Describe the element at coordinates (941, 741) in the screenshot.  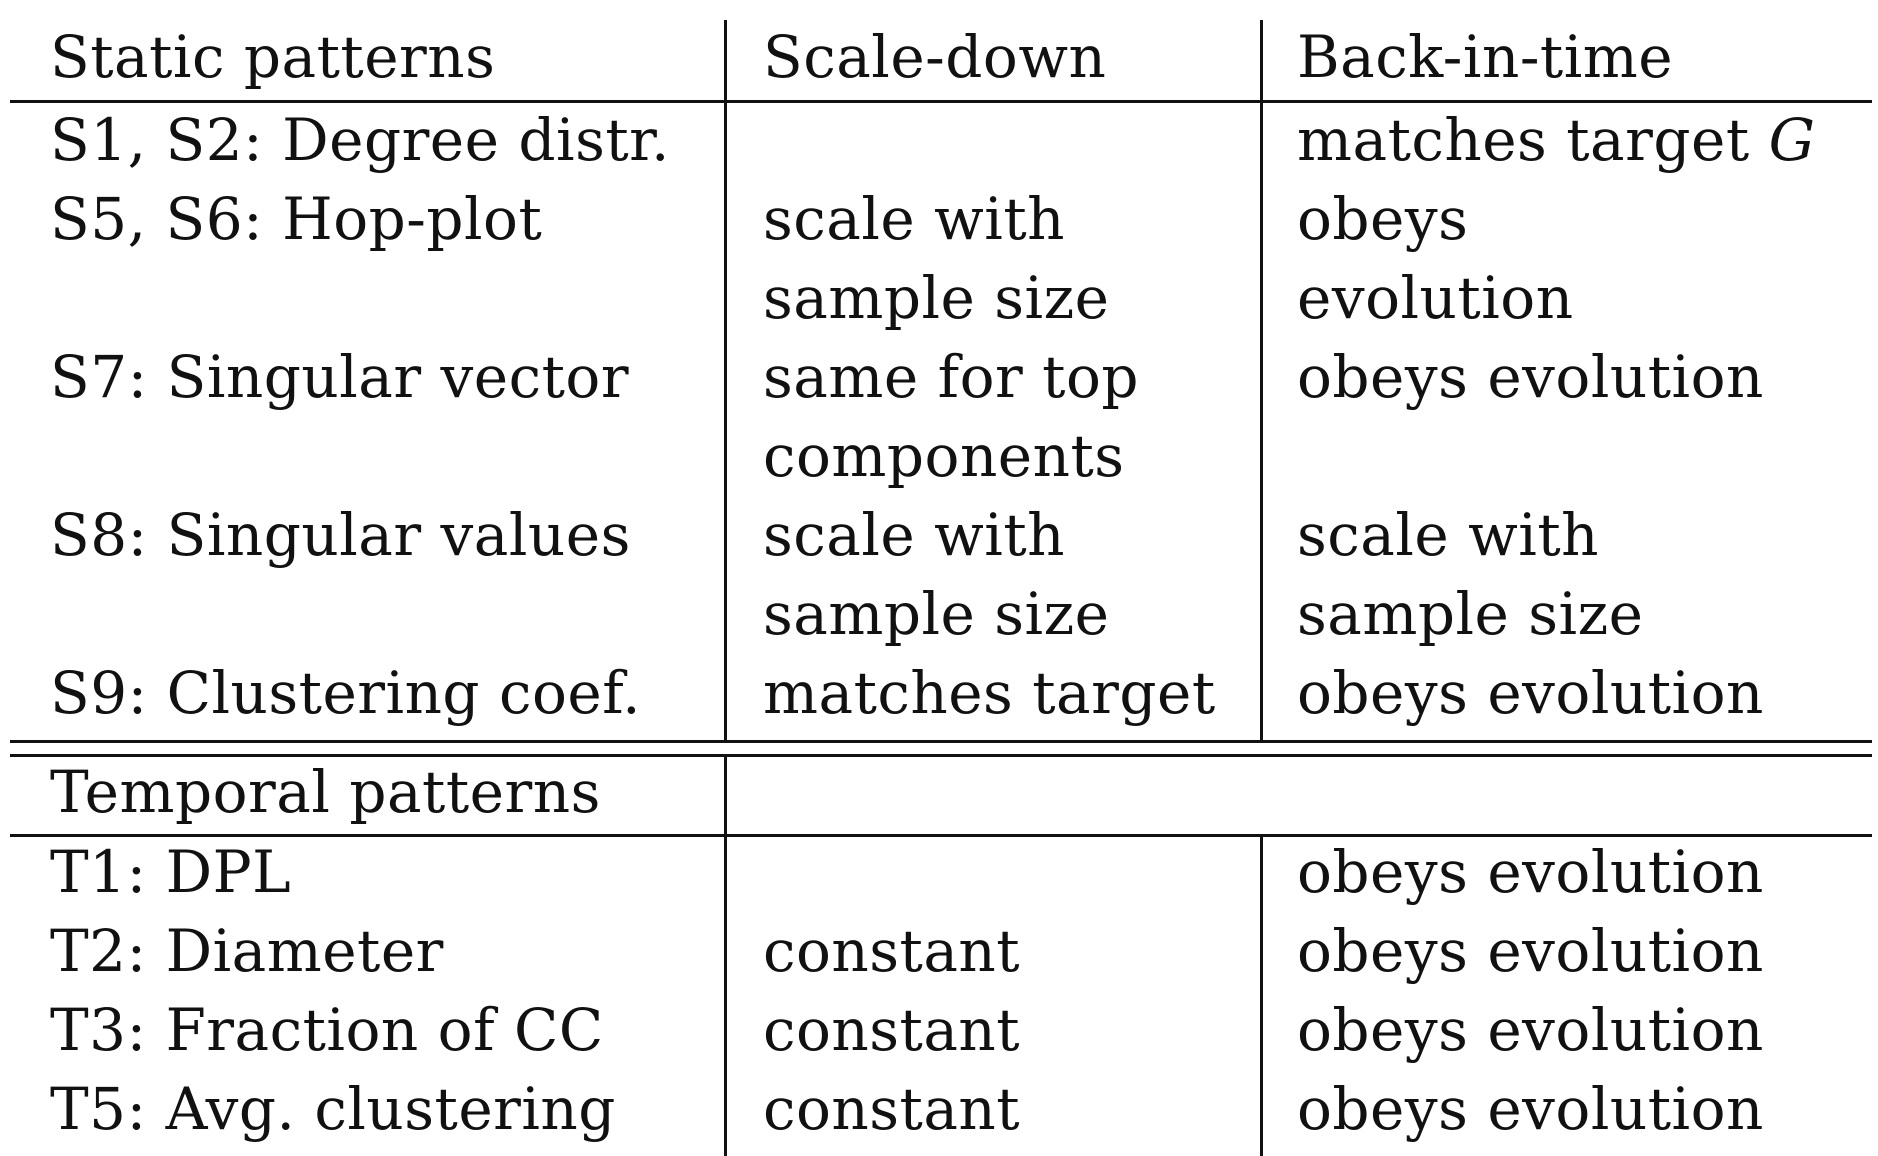
I see `double-rule-top` at that location.